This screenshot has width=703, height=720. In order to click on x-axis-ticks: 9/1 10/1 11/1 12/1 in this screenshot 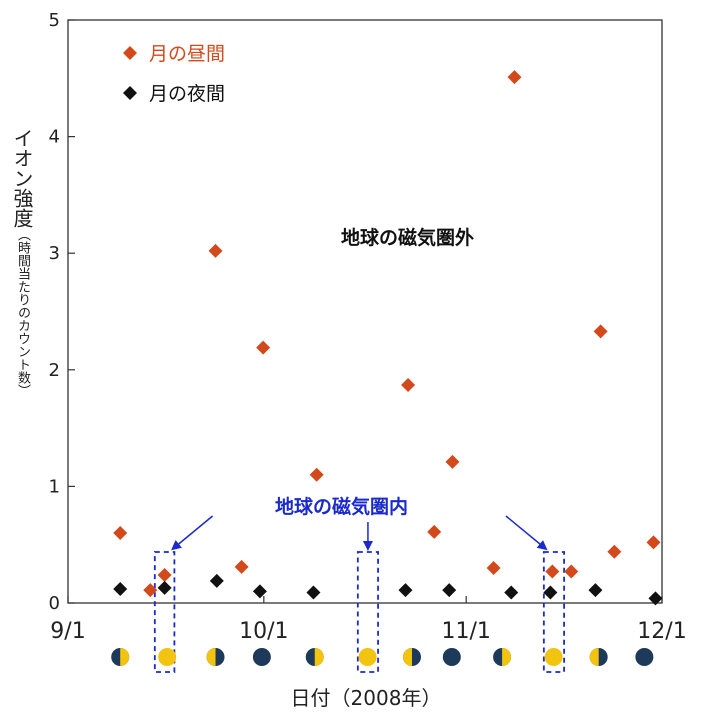, I will do `click(368, 620)`.